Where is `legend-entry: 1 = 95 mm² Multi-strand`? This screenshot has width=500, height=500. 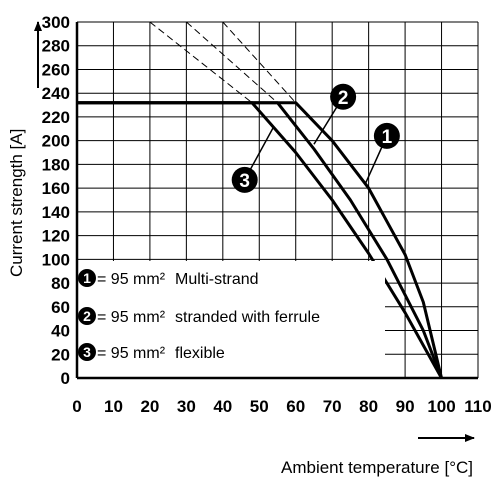
legend-entry: 1 = 95 mm² Multi-strand is located at coordinates (168, 278).